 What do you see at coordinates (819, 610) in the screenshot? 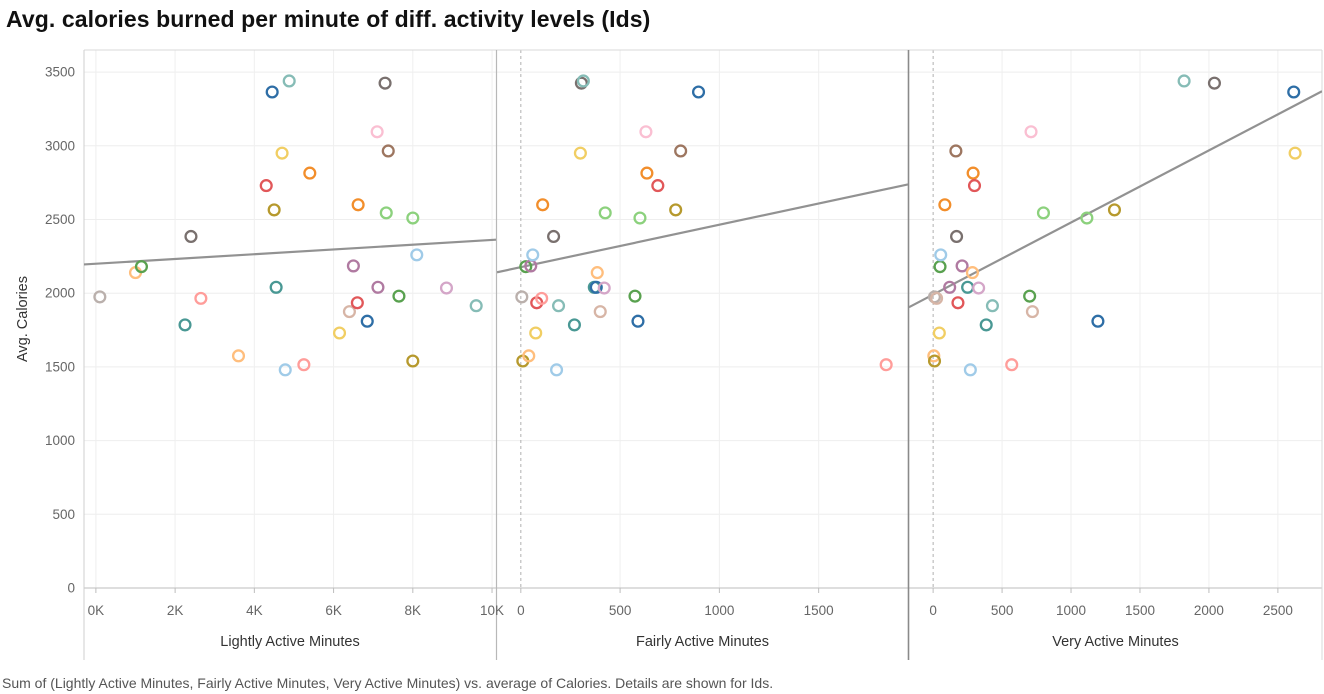
I see `x-tick-label: 1500` at bounding box center [819, 610].